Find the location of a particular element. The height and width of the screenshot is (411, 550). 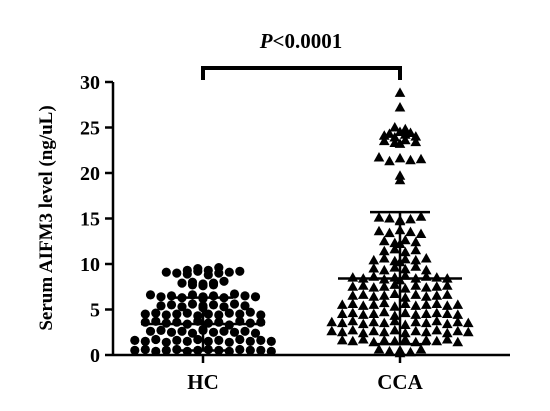

x-tick-label: CCA is located at coordinates (400, 382).